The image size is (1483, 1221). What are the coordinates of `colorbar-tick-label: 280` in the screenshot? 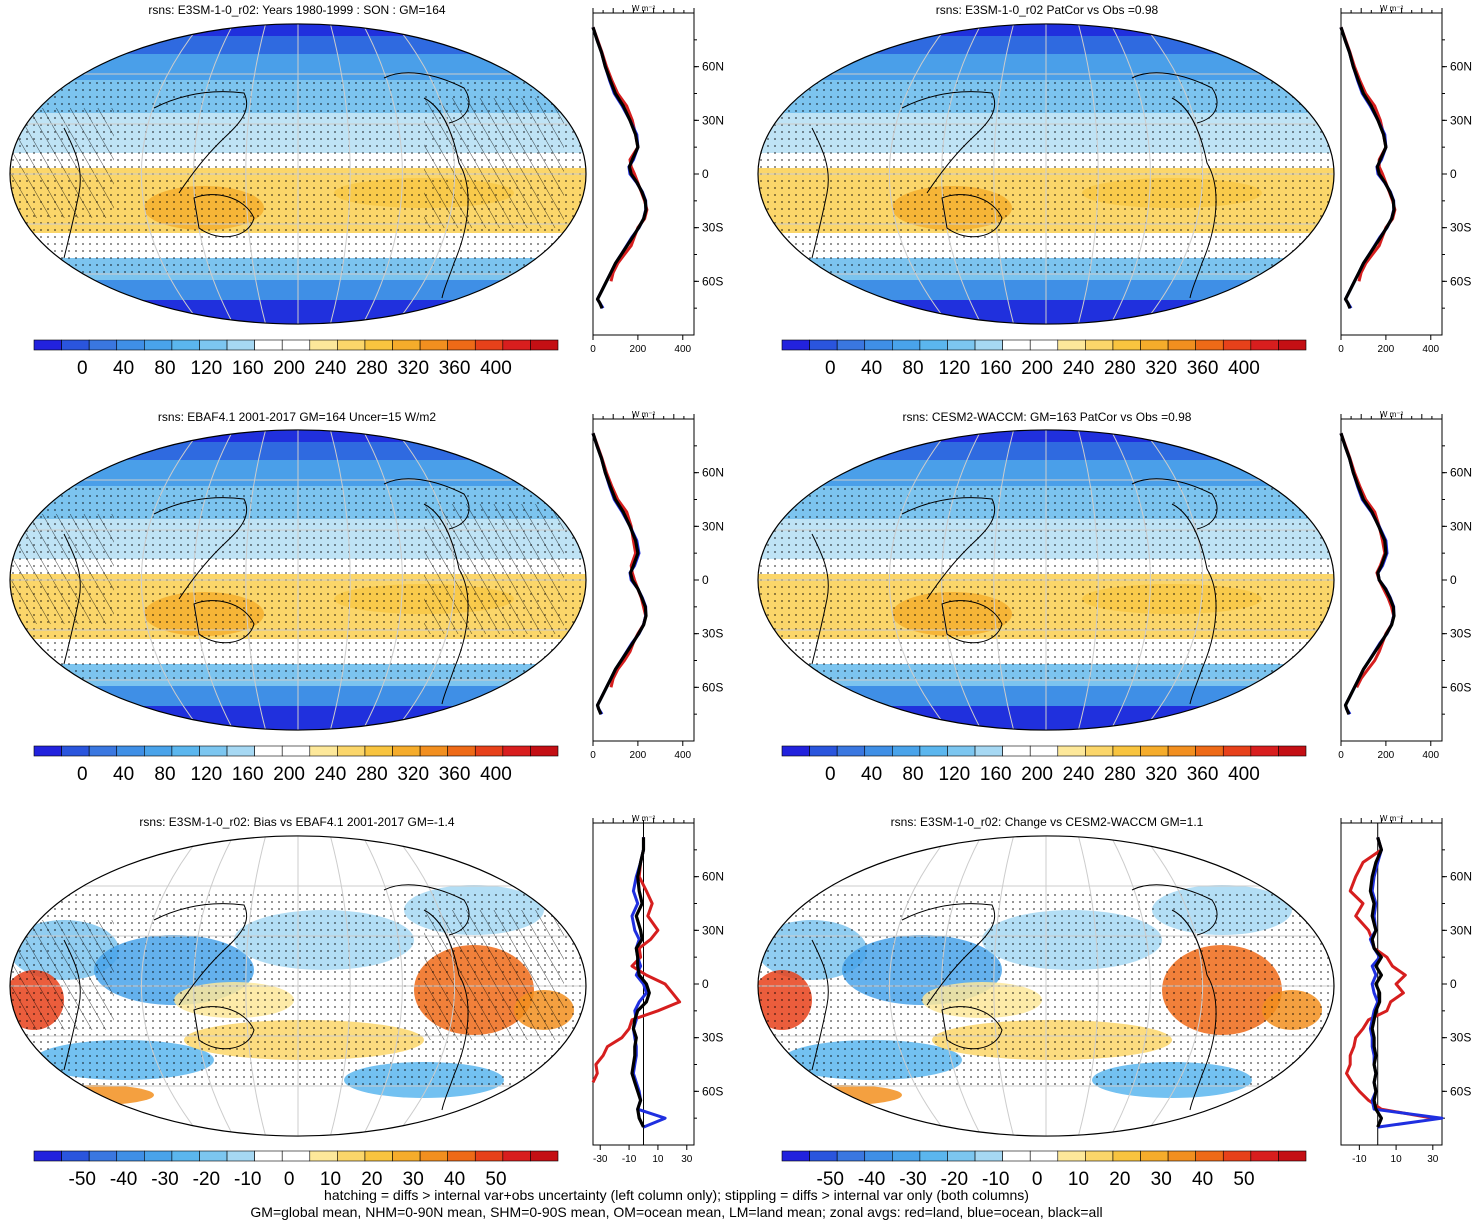 It's located at (1120, 368).